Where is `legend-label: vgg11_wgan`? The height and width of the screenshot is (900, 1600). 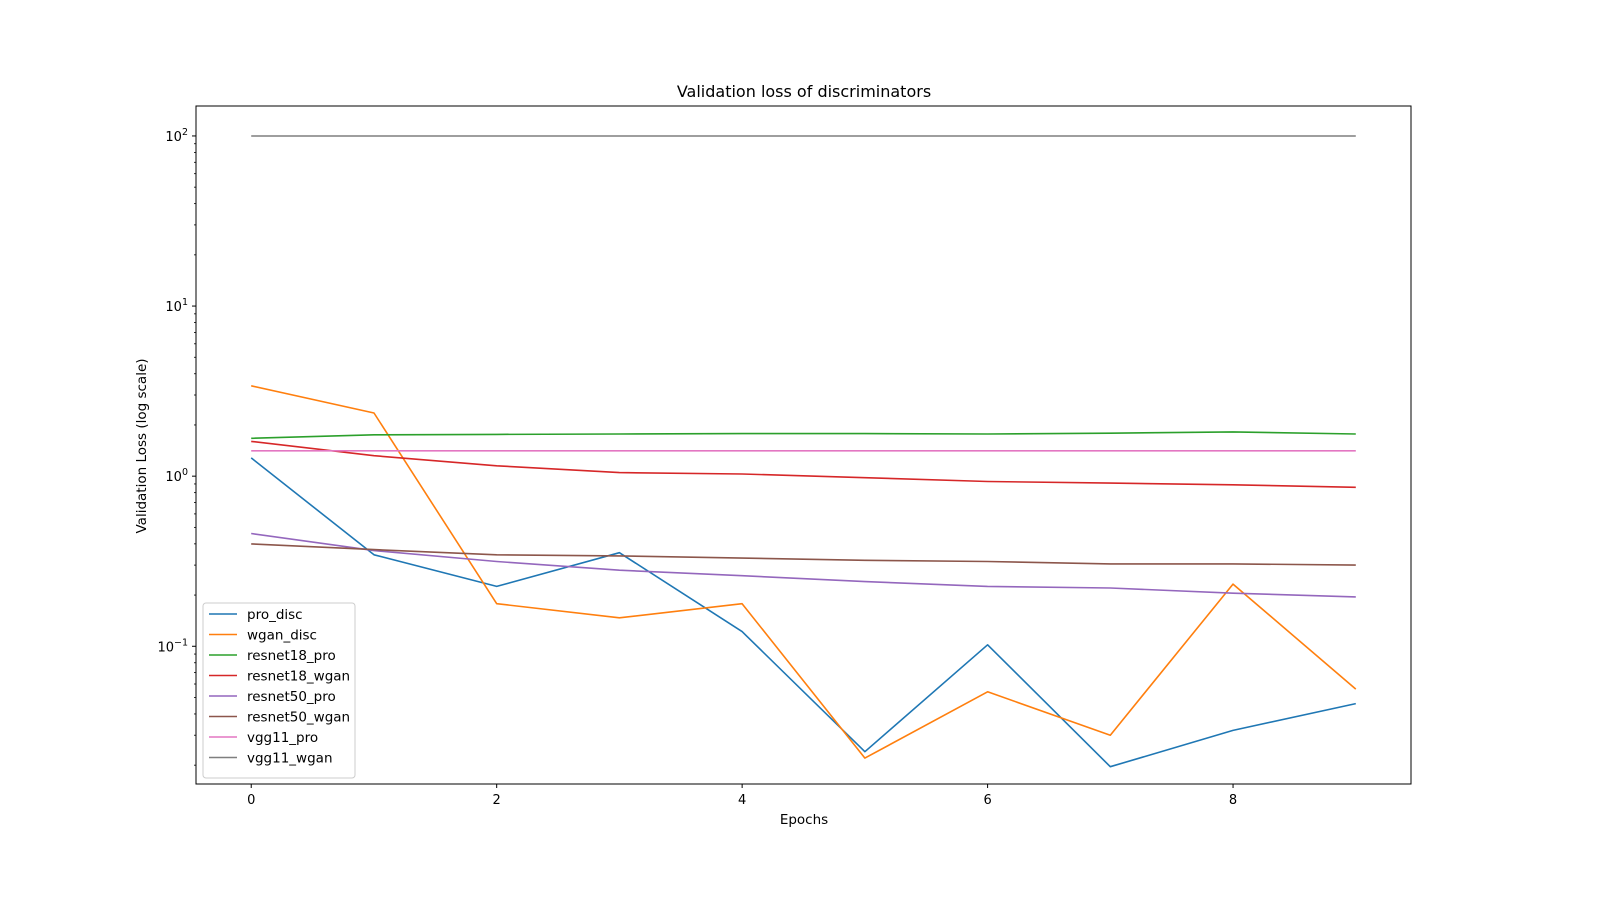
legend-label: vgg11_wgan is located at coordinates (290, 759).